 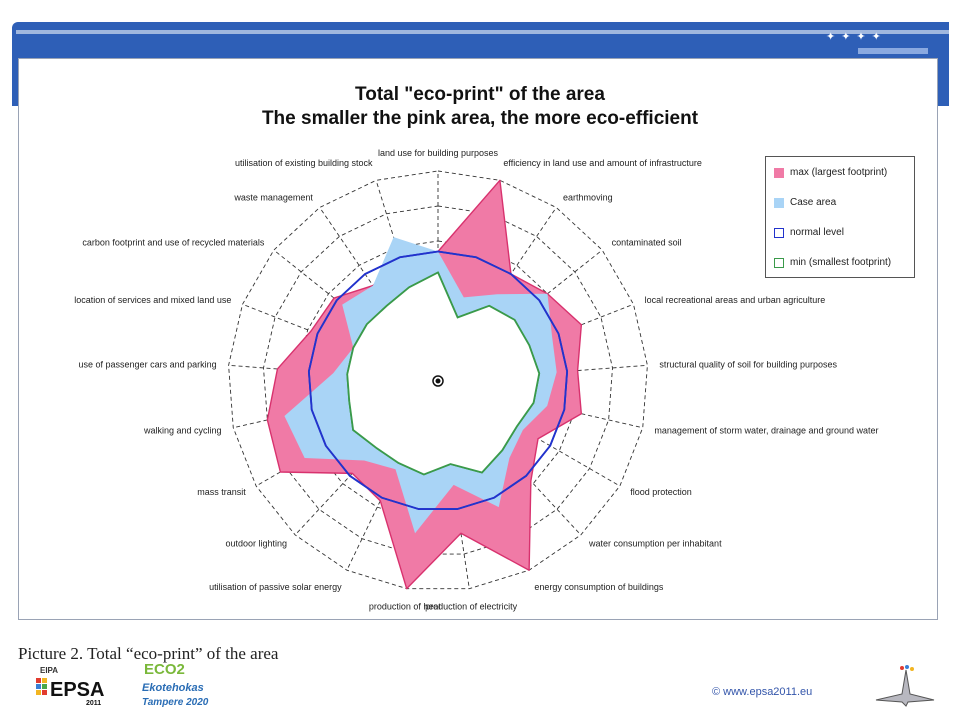 I want to click on legend-swatch-normal, so click(x=779, y=232).